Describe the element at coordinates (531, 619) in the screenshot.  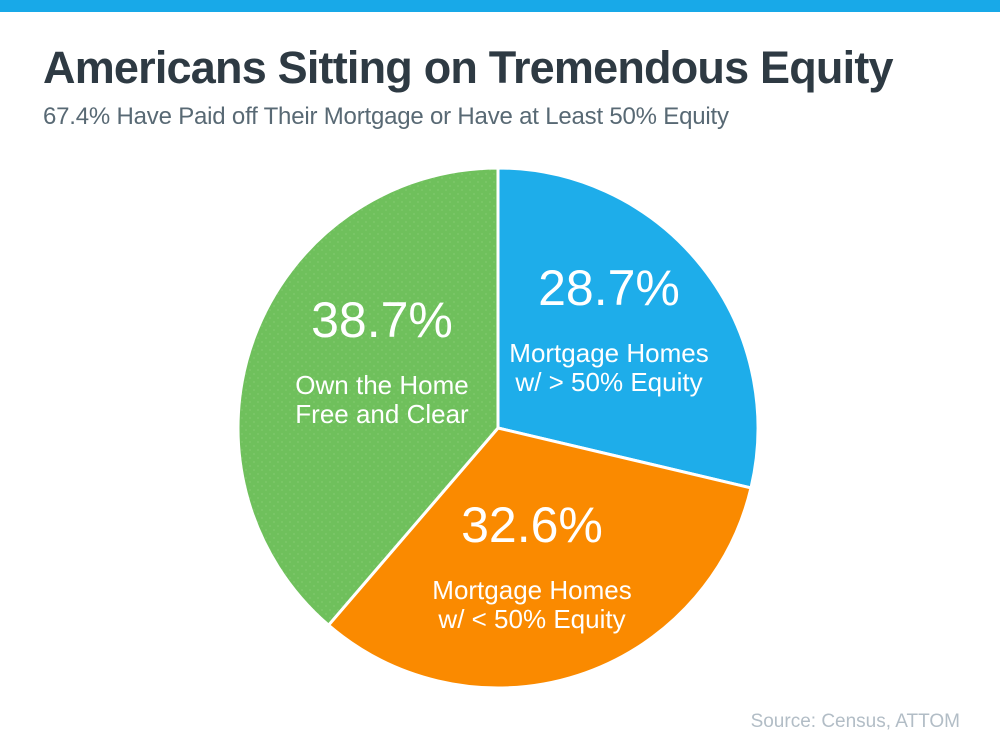
I see `pie-label-mortgage-lt-50-equity-line2: w/ < 50% Equity` at that location.